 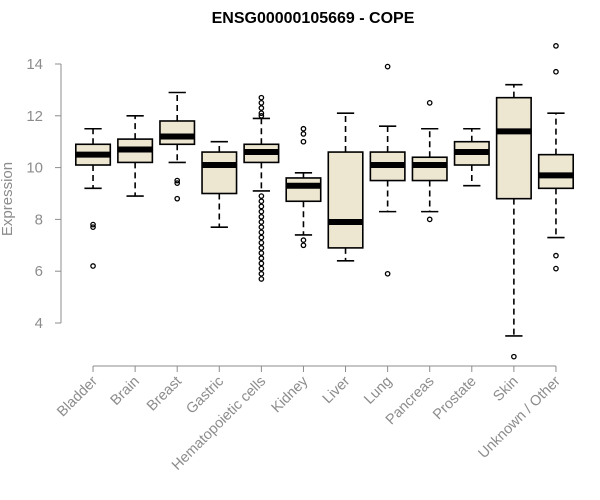 I want to click on box-hematopoietic-cells, so click(x=261, y=188).